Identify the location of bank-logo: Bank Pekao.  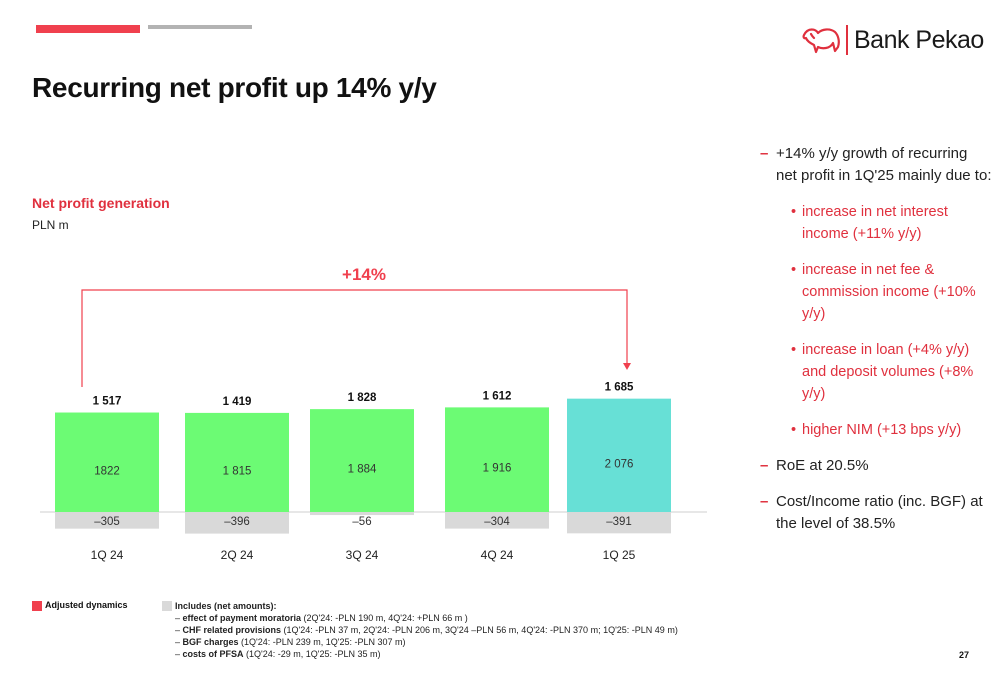
(893, 40).